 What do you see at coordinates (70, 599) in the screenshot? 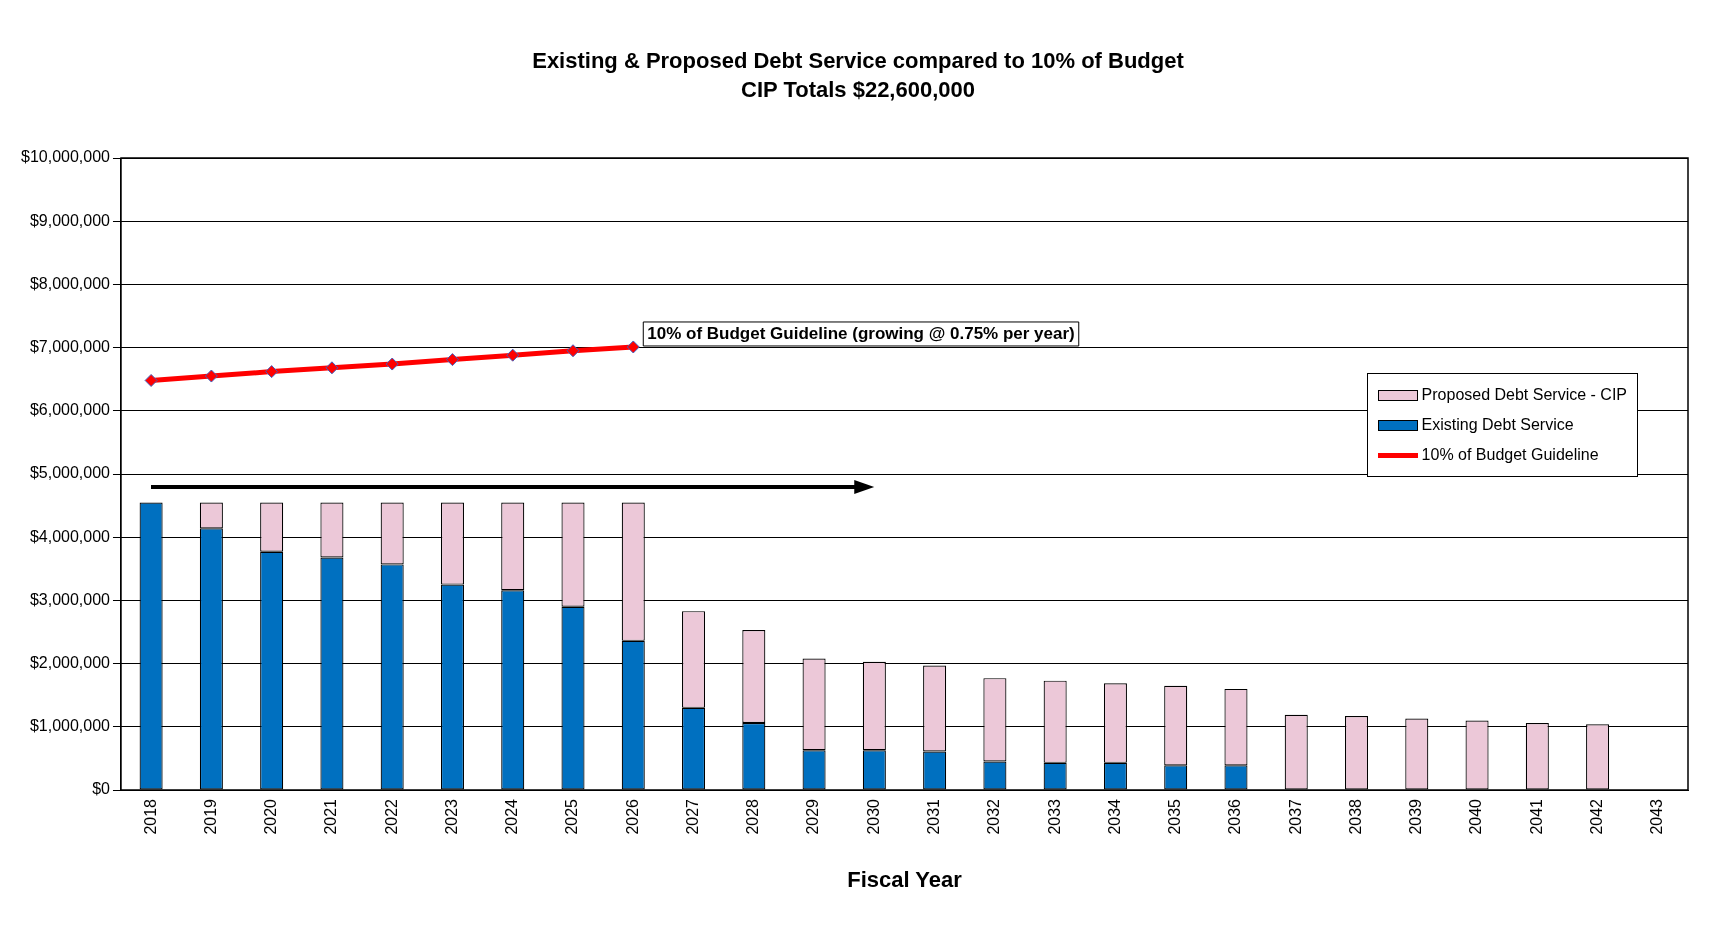
I see `y-tick-label: $3,000,000` at bounding box center [70, 599].